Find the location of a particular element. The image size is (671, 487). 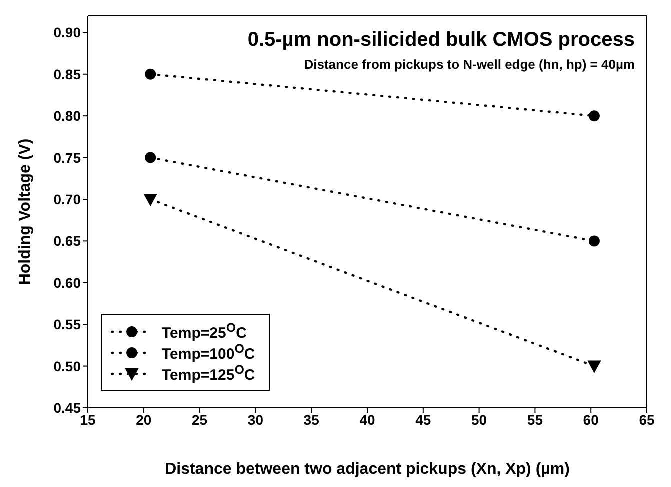

y-axis-title: Holding Voltage (V) is located at coordinates (25, 212).